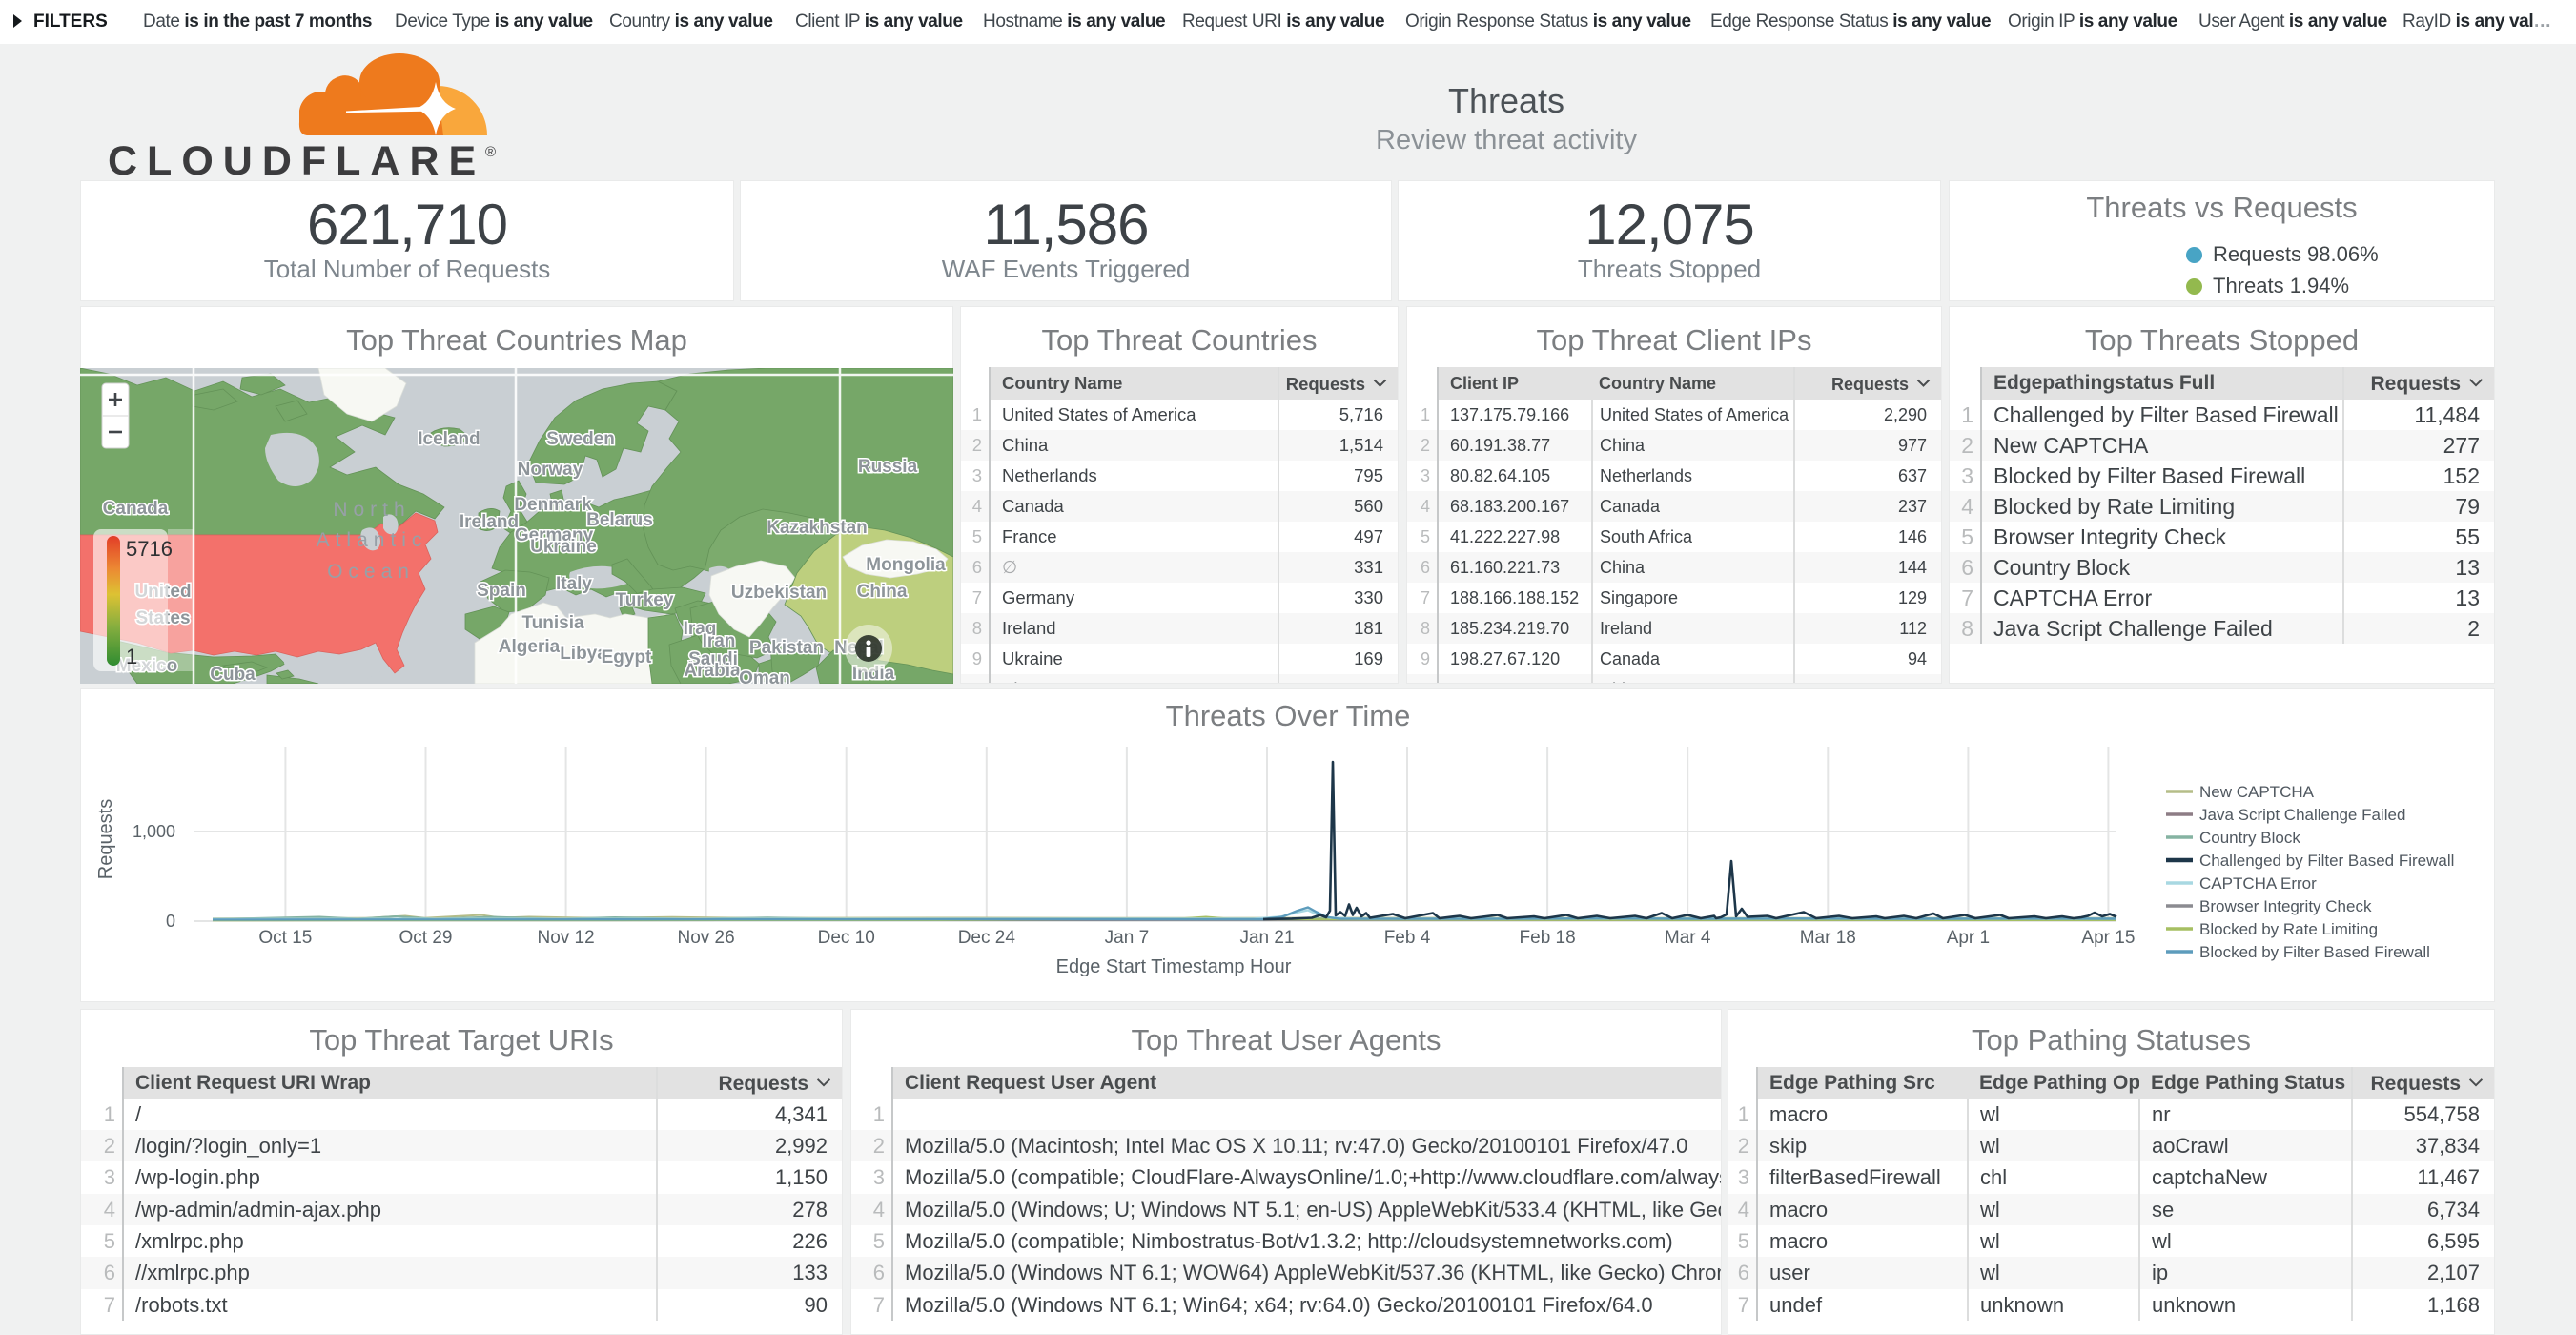 The image size is (2576, 1335). What do you see at coordinates (2289, 929) in the screenshot?
I see `svg-text: Blocked by Rate Limiting` at bounding box center [2289, 929].